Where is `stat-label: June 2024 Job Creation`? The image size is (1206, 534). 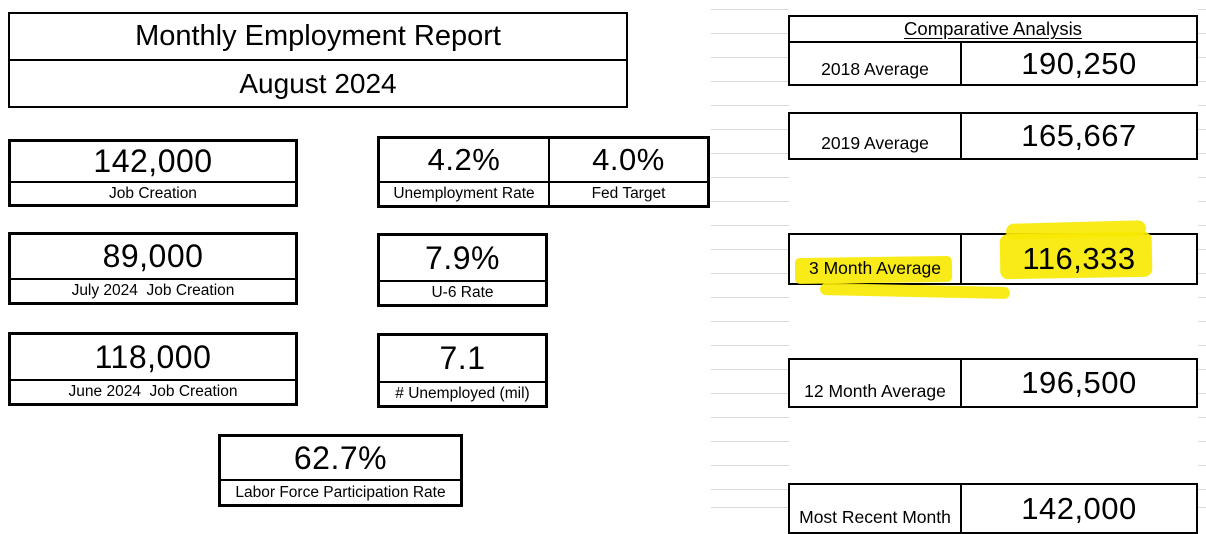 stat-label: June 2024 Job Creation is located at coordinates (153, 391).